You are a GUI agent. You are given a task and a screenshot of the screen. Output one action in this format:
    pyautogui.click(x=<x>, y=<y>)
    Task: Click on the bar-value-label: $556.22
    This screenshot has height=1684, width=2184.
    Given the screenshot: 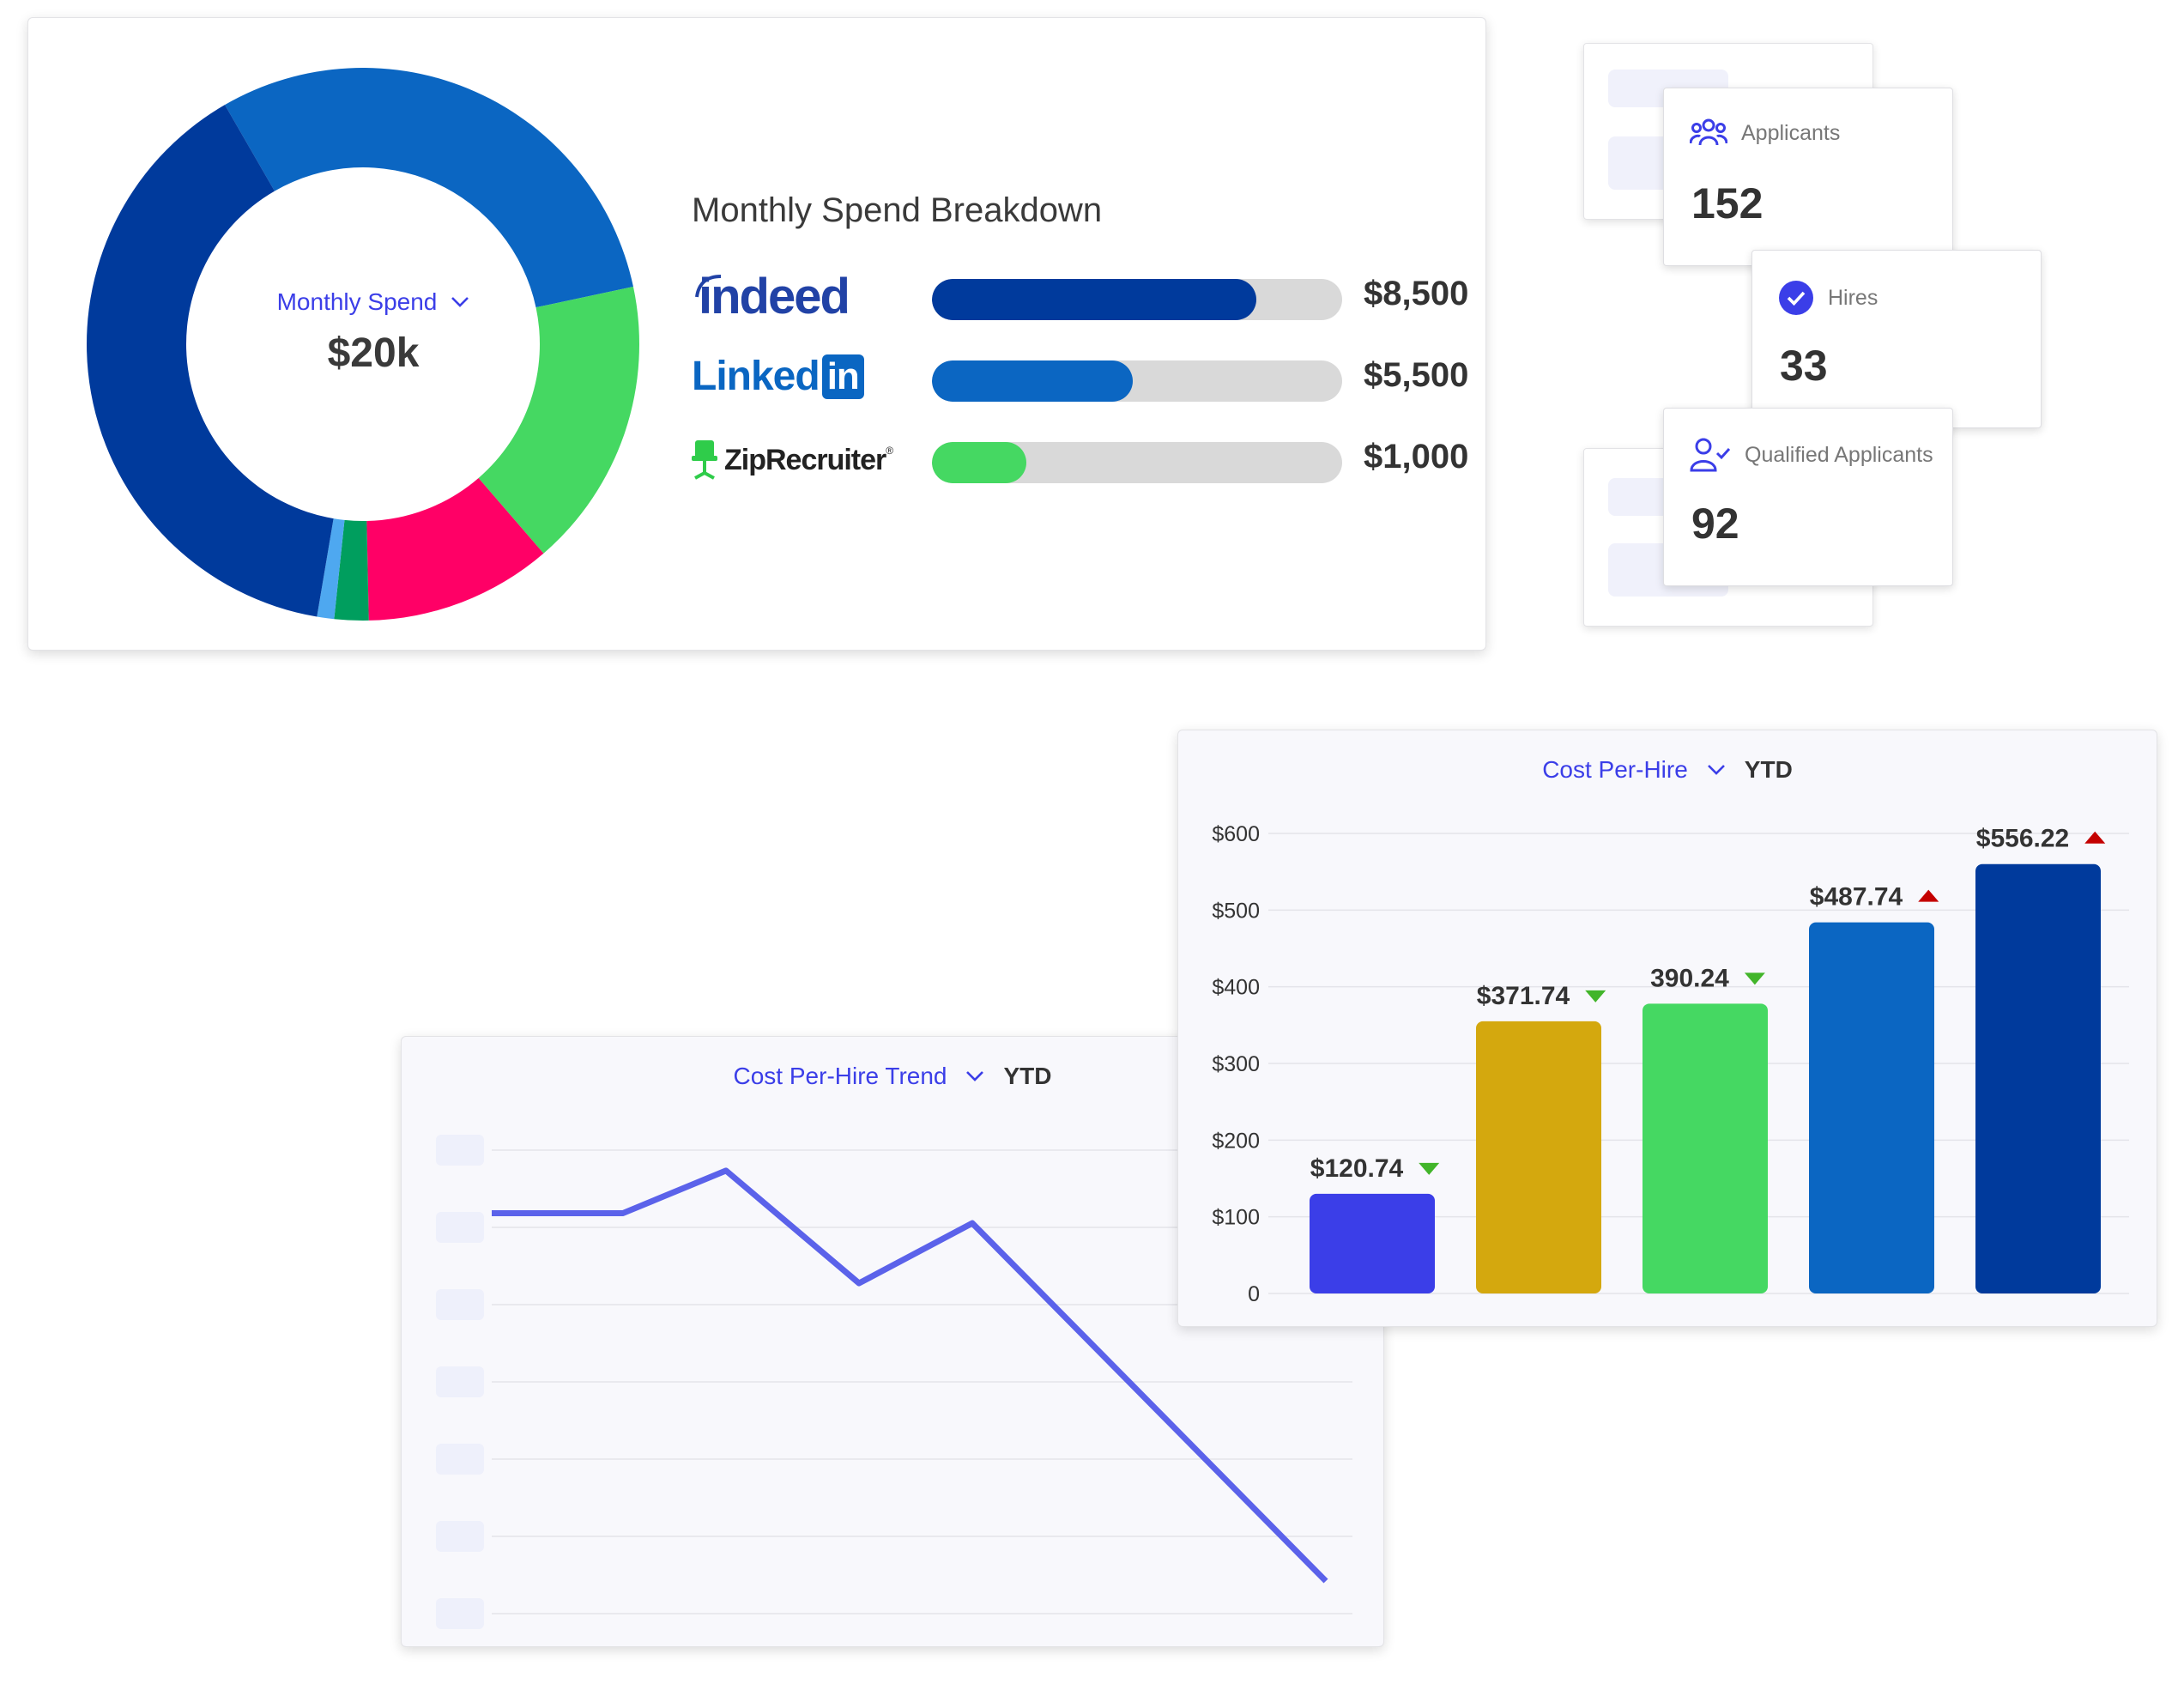 What is the action you would take?
    pyautogui.click(x=2023, y=839)
    